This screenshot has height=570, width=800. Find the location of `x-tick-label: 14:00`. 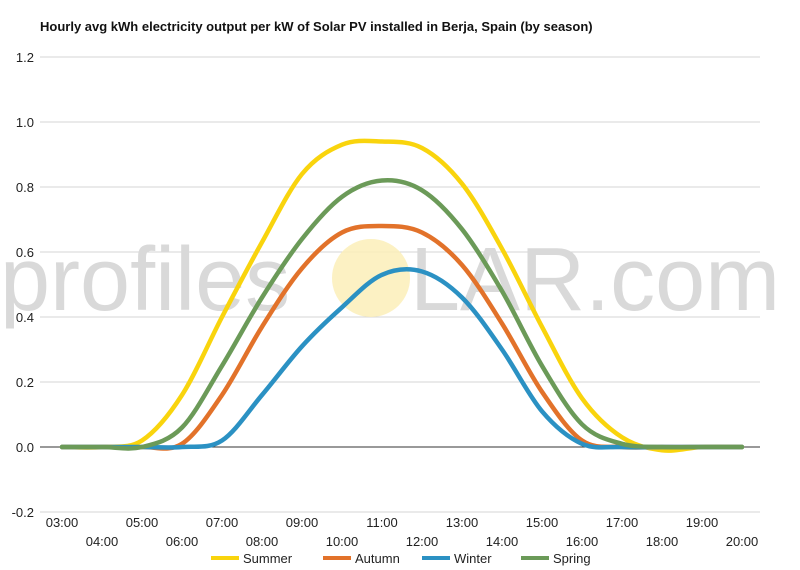

x-tick-label: 14:00 is located at coordinates (502, 541).